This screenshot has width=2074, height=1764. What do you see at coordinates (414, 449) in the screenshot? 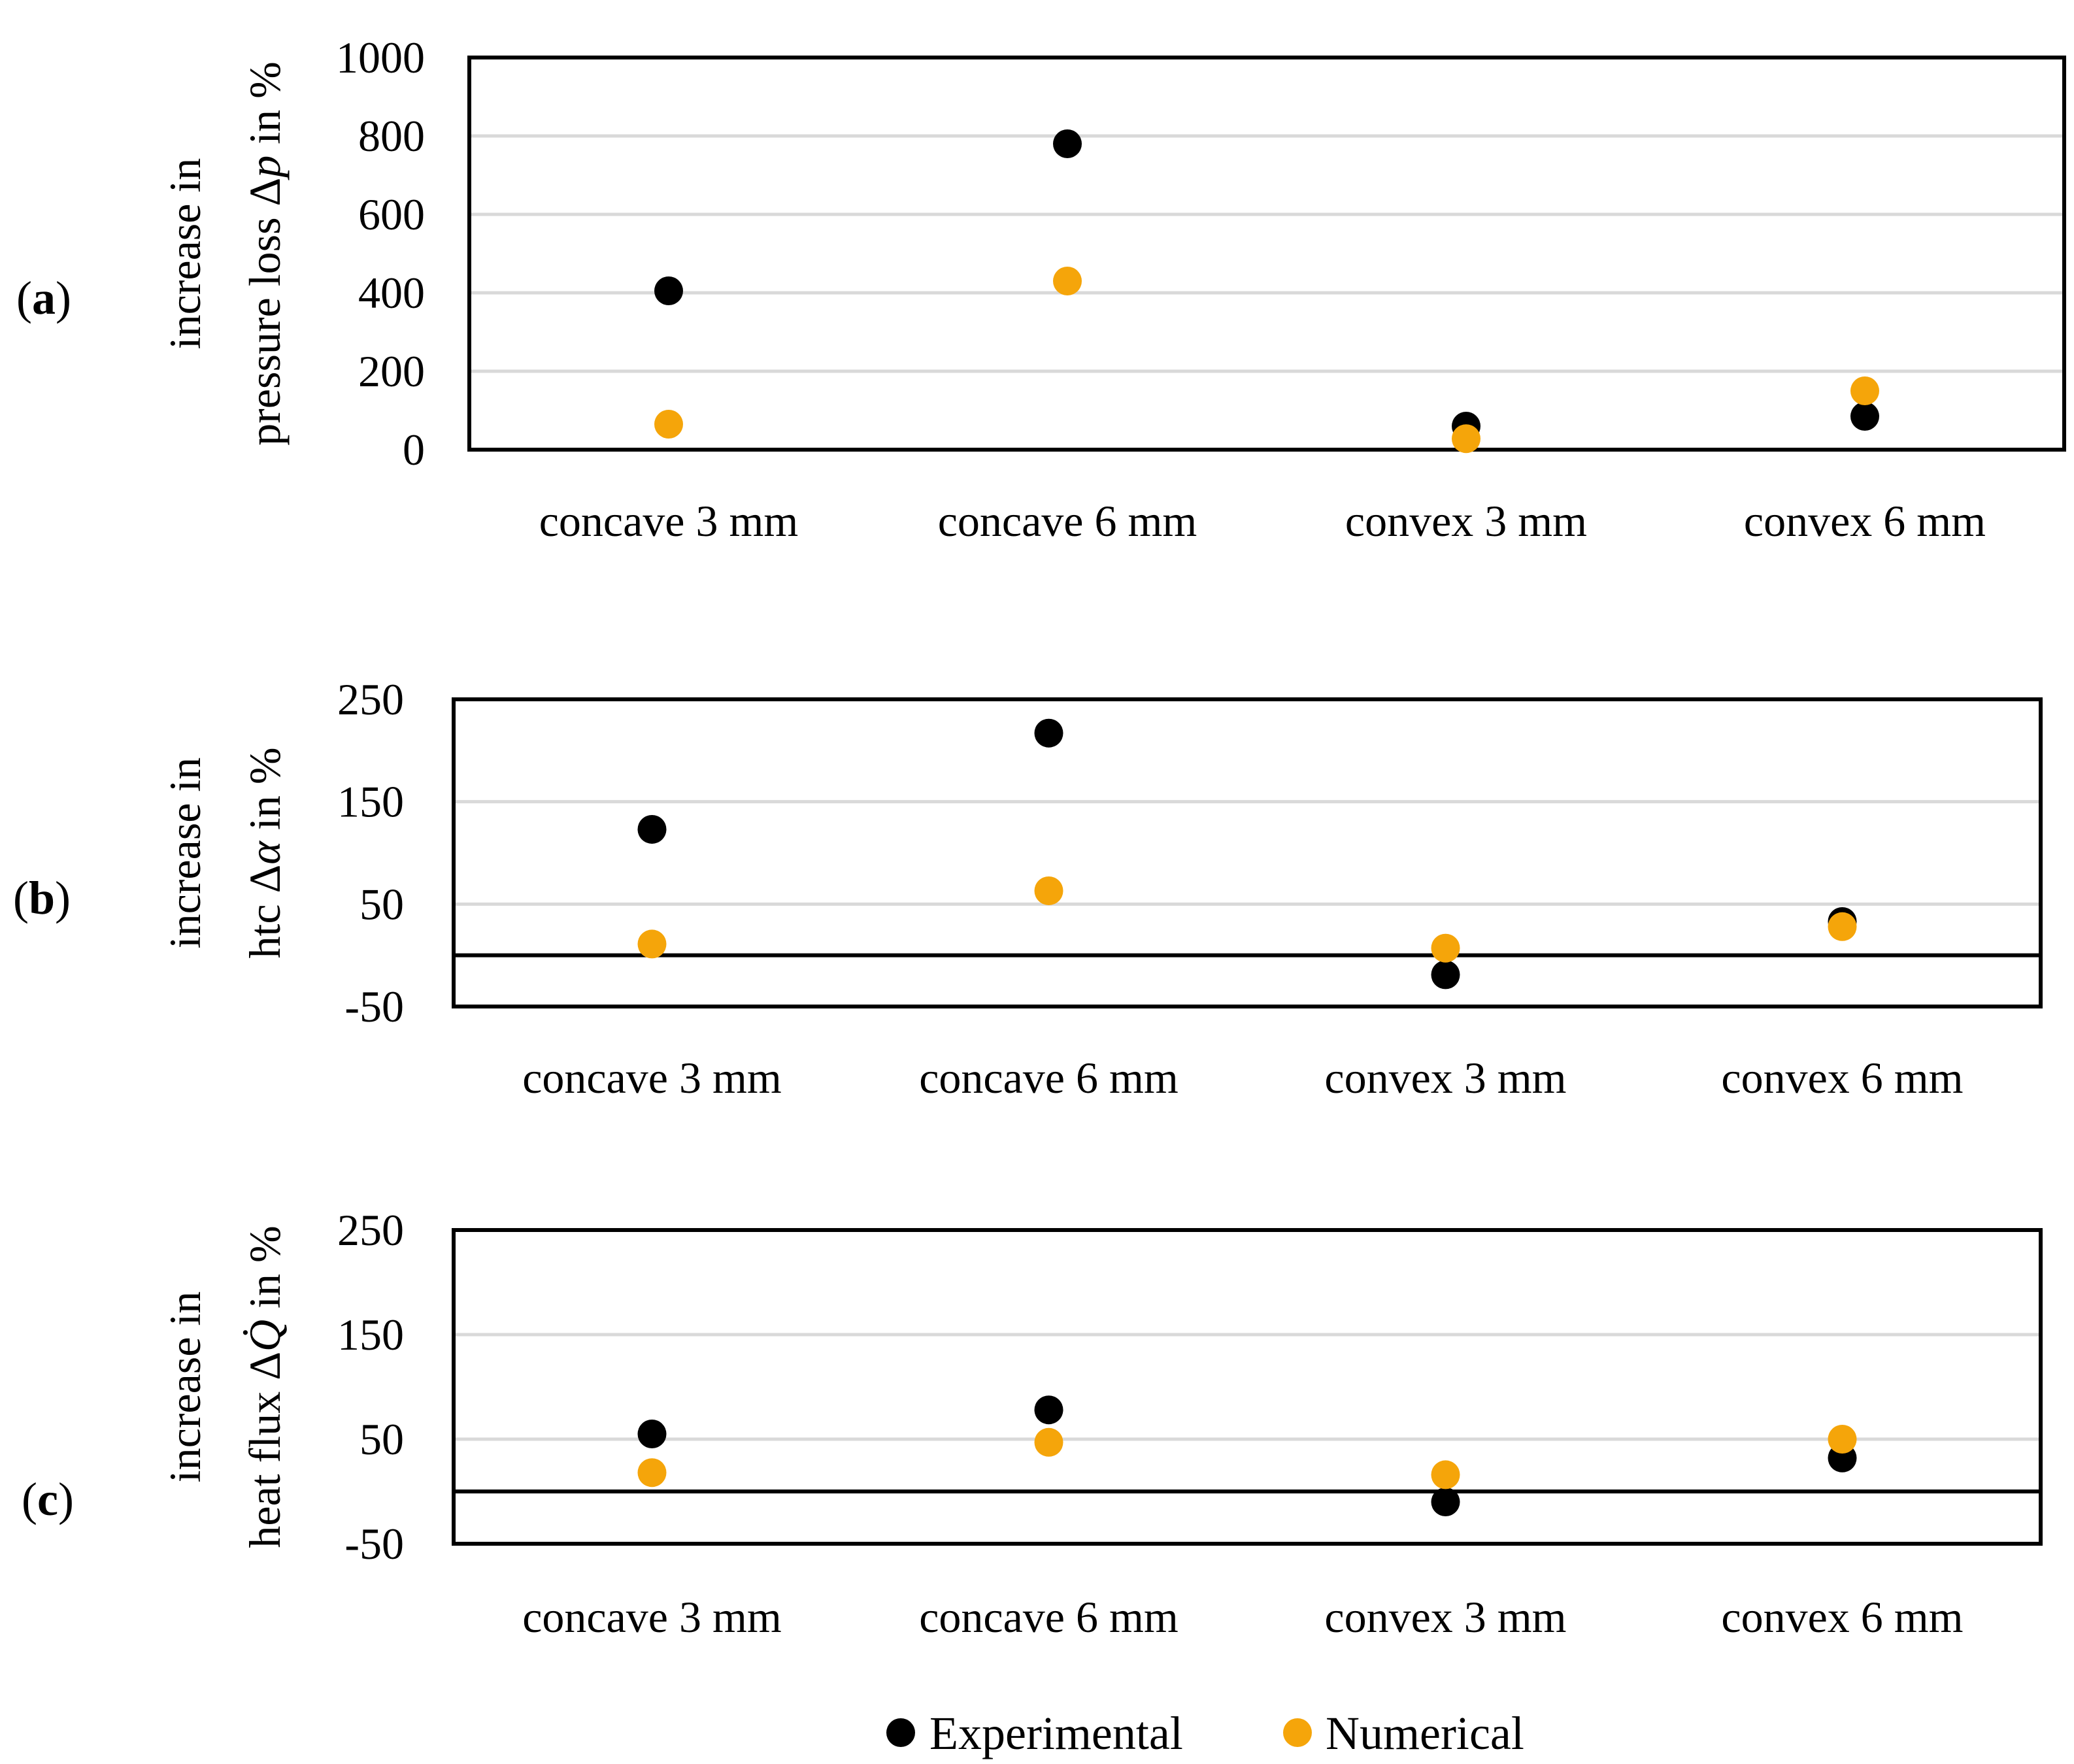
I see `y-tick-label: 0` at bounding box center [414, 449].